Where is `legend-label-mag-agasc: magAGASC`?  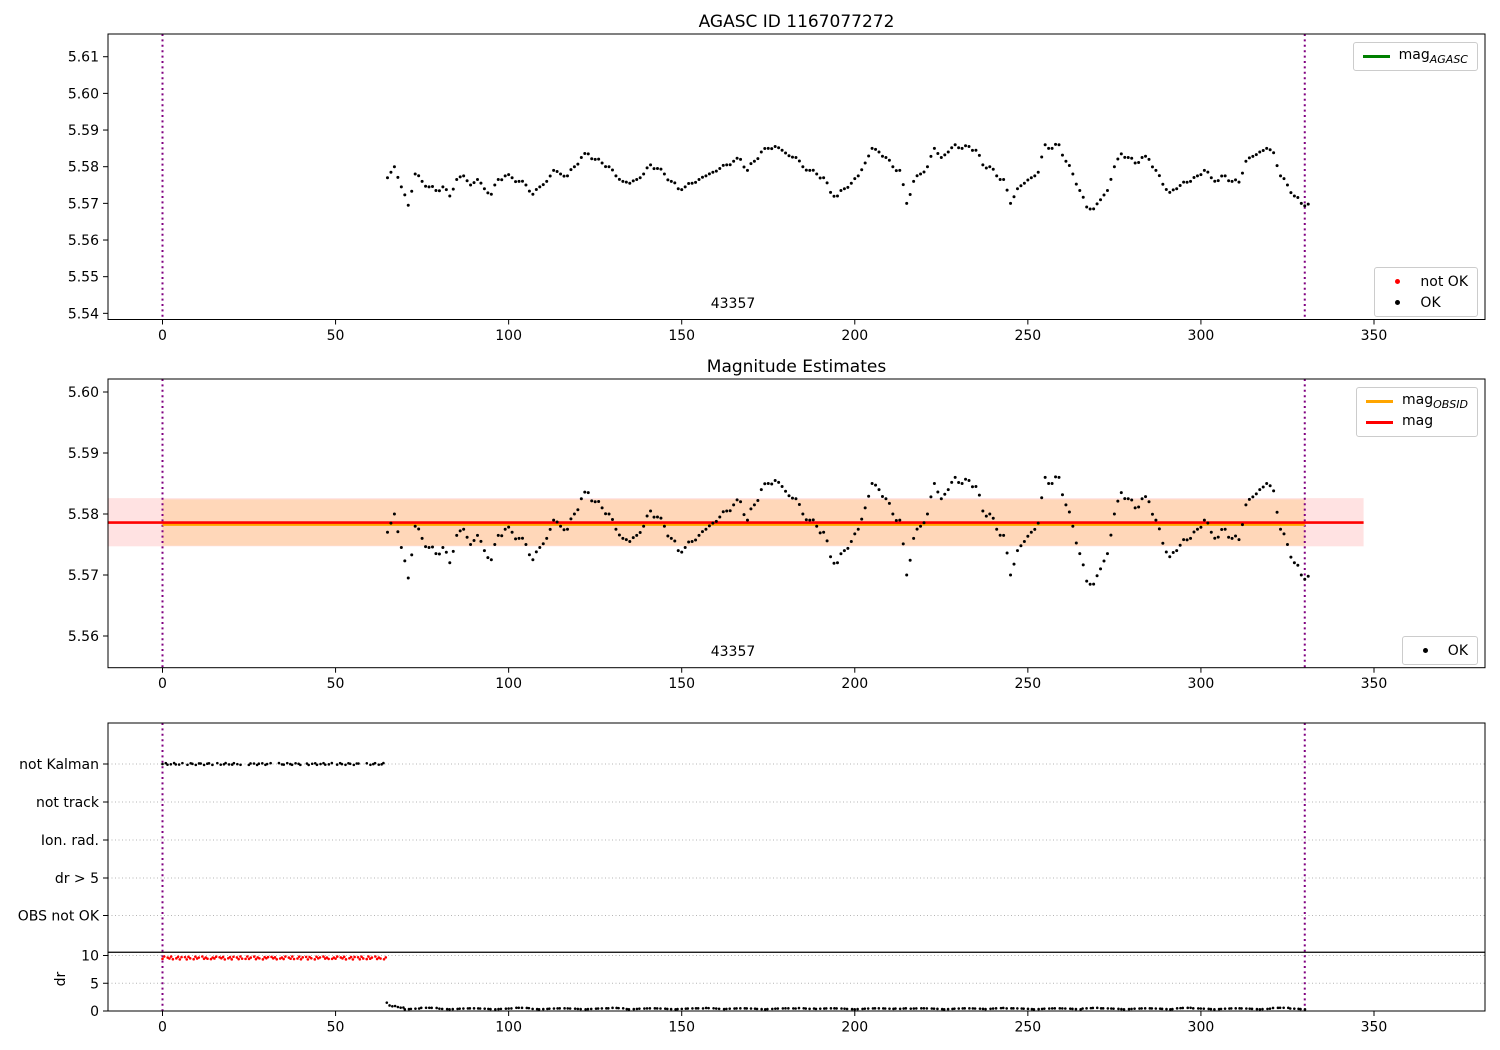 legend-label-mag-agasc: magAGASC is located at coordinates (1433, 56).